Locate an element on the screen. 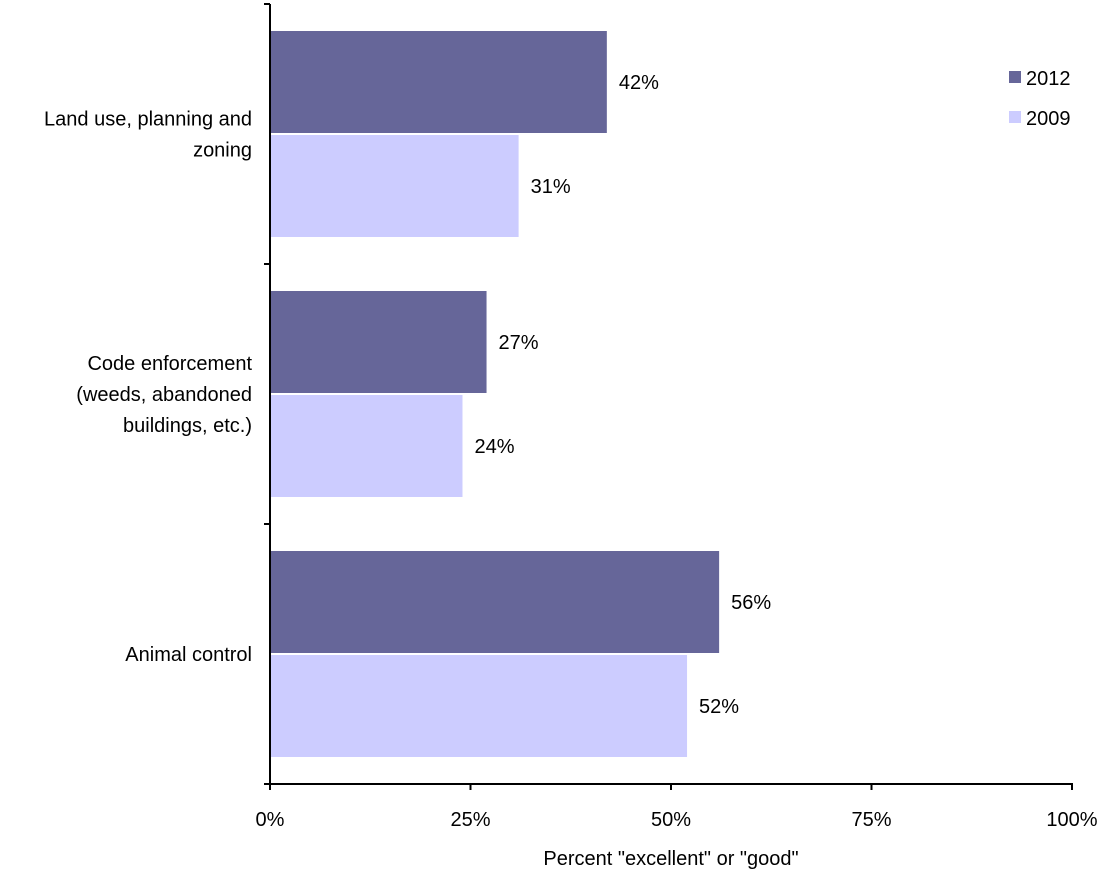 This screenshot has width=1103, height=882. data-label-2009-cat-0: 31% is located at coordinates (551, 187).